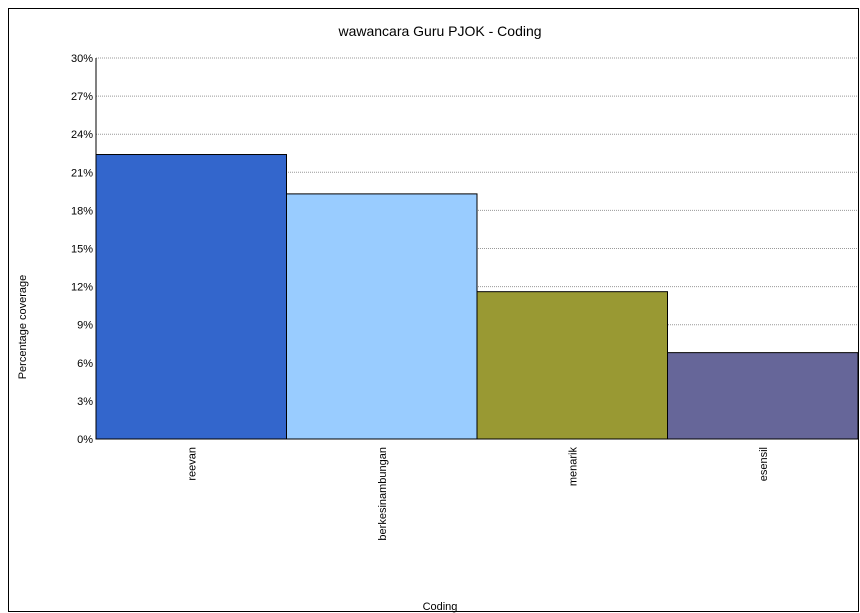 This screenshot has height=613, width=860. What do you see at coordinates (192, 464) in the screenshot?
I see `category-label: reevan` at bounding box center [192, 464].